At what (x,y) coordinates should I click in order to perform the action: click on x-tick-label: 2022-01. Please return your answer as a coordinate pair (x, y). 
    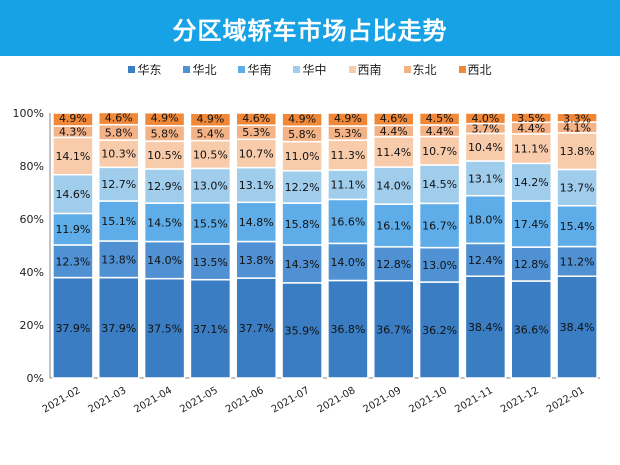
    Looking at the image, I should click on (566, 400).